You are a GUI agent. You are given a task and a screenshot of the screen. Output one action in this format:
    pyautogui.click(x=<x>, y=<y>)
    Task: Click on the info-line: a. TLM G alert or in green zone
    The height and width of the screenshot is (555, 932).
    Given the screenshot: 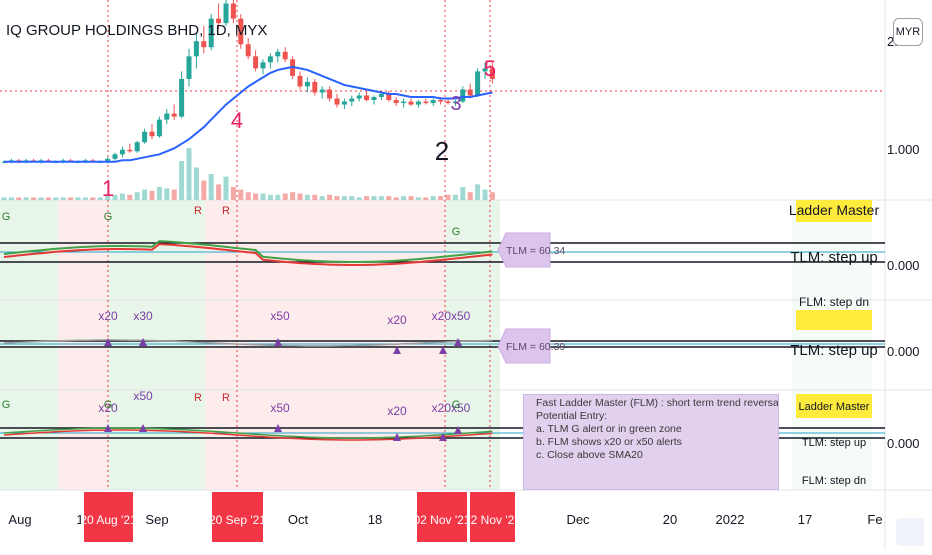 What is the action you would take?
    pyautogui.click(x=609, y=429)
    